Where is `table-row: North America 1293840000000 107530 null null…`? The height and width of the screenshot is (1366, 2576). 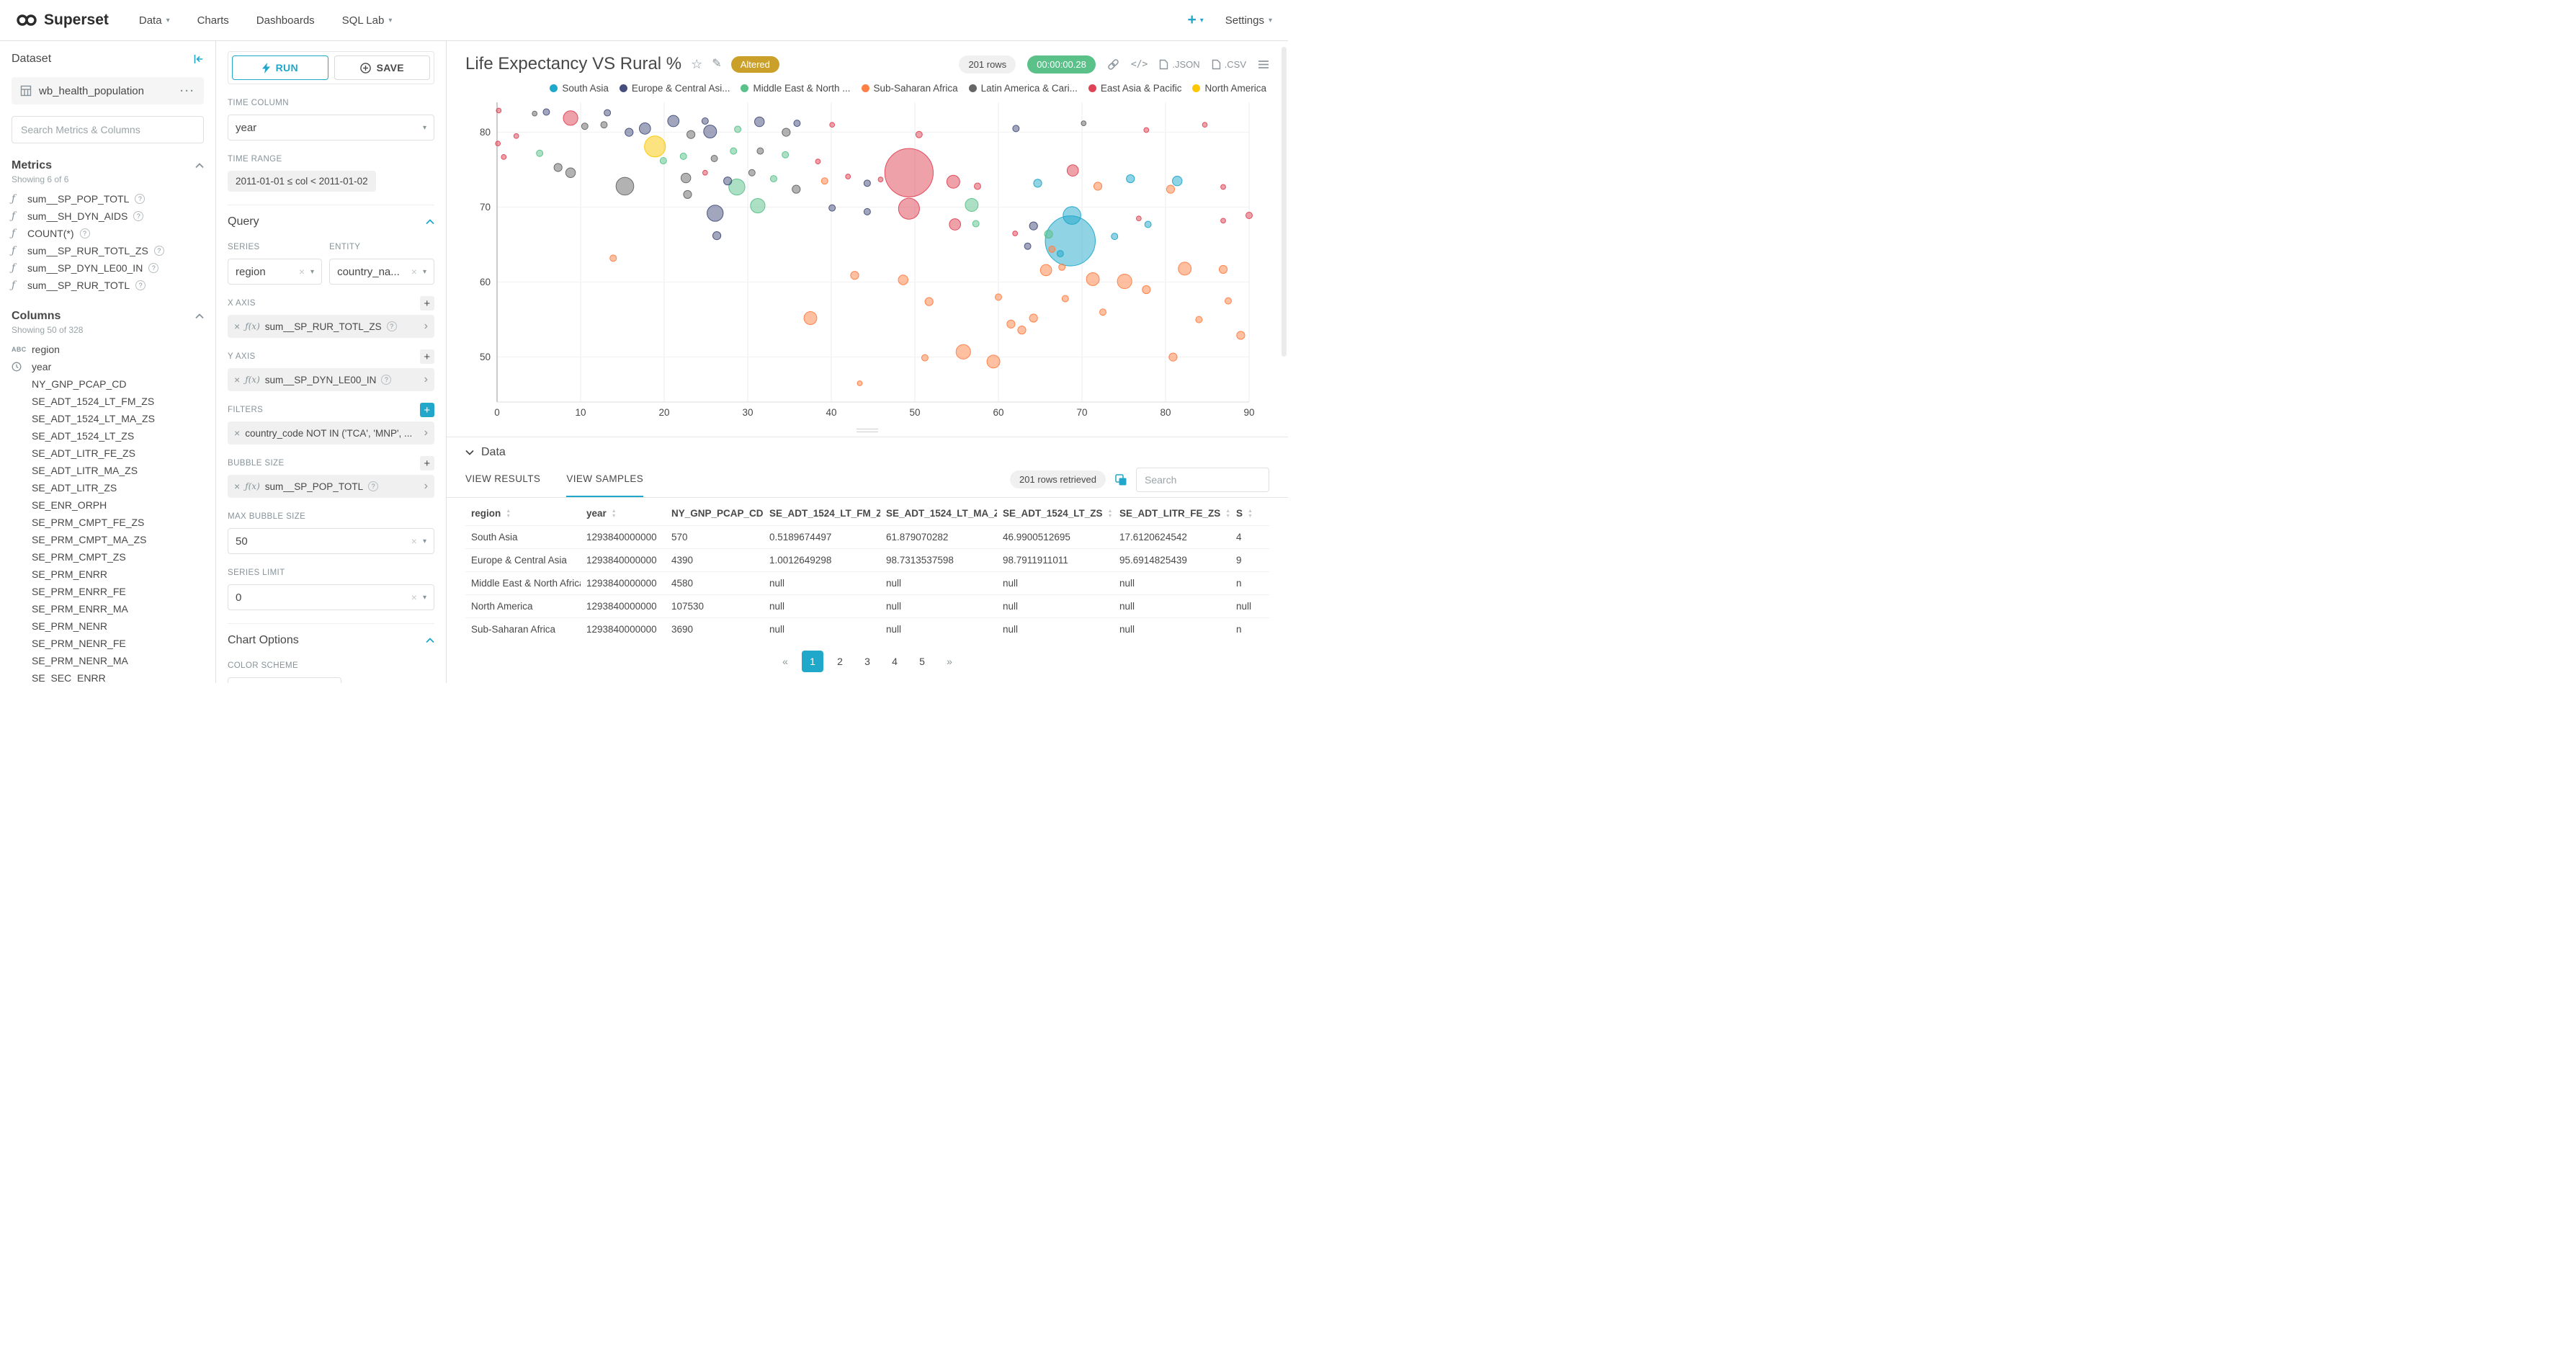 table-row: North America 1293840000000 107530 null null… is located at coordinates (867, 606).